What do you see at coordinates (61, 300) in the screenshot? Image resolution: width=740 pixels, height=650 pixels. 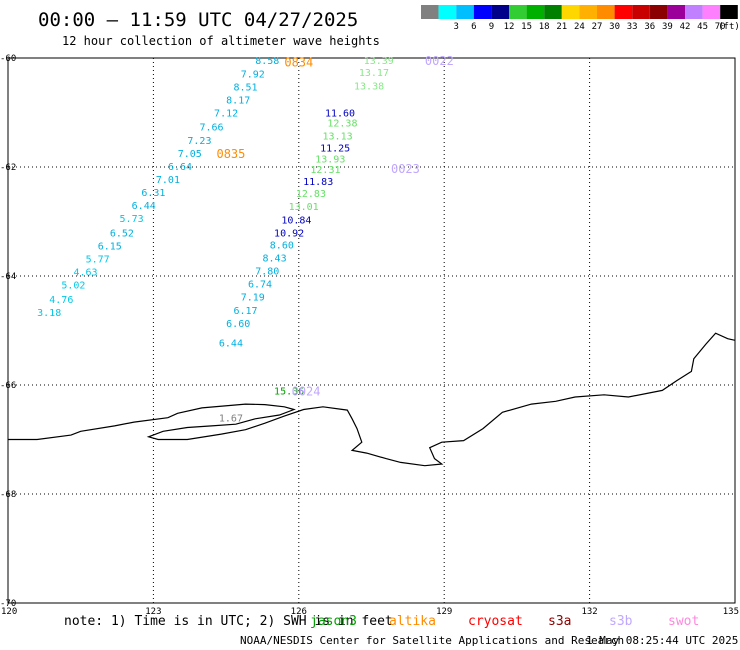 I see `wave-height-label: 4.76` at bounding box center [61, 300].